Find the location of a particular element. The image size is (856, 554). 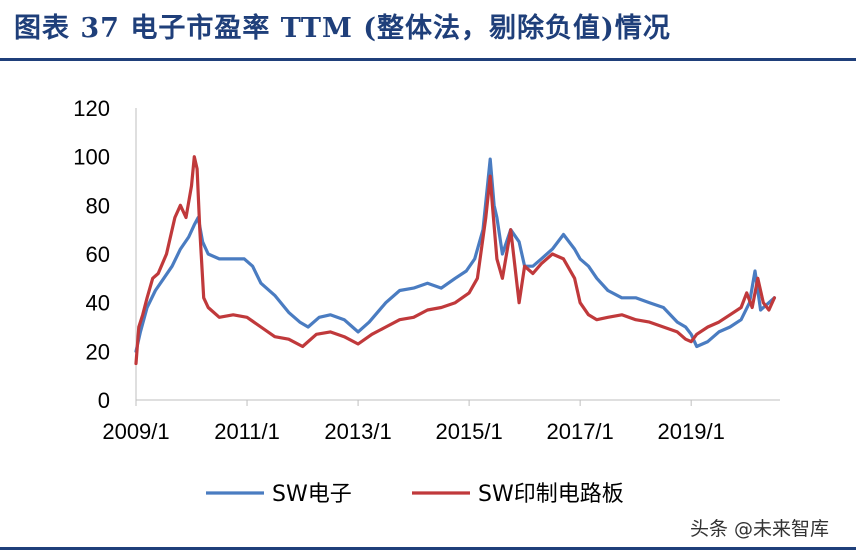

x-tick-label: 2015/1 is located at coordinates (468, 431).